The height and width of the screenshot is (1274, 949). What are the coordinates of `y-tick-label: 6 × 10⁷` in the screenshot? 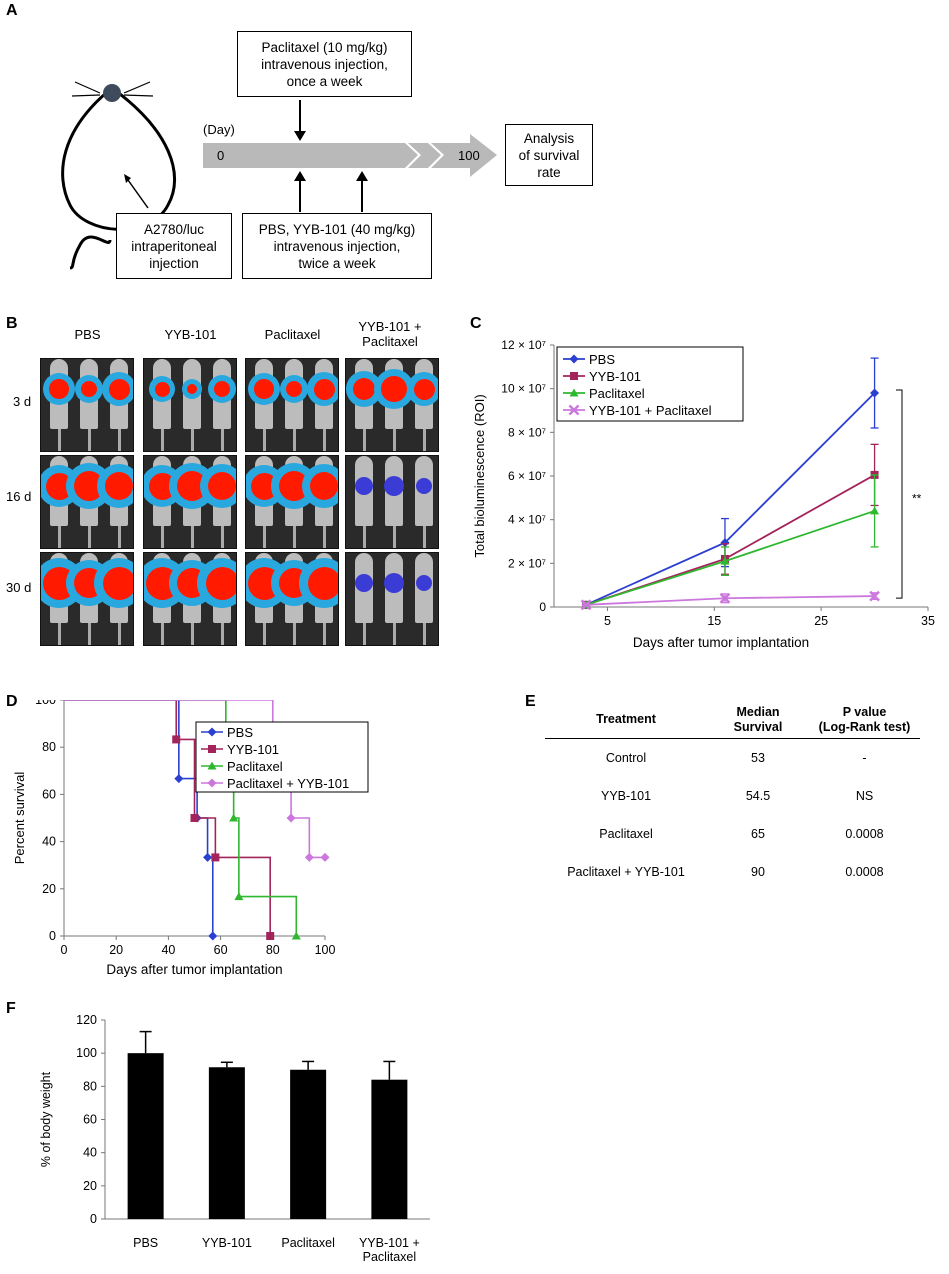 It's located at (527, 476).